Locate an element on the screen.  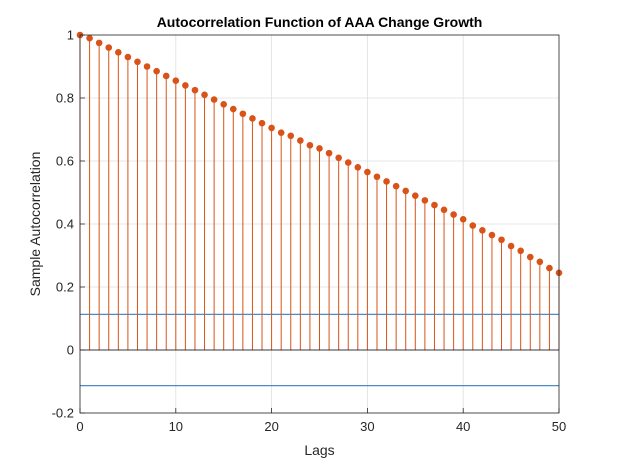
y-tick-label: 0.8 is located at coordinates (65, 98).